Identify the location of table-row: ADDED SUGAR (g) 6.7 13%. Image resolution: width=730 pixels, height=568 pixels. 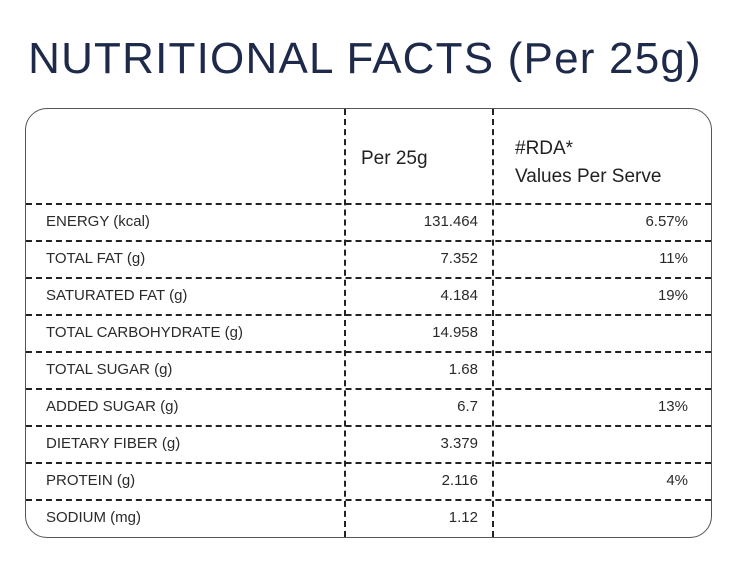
(368, 406).